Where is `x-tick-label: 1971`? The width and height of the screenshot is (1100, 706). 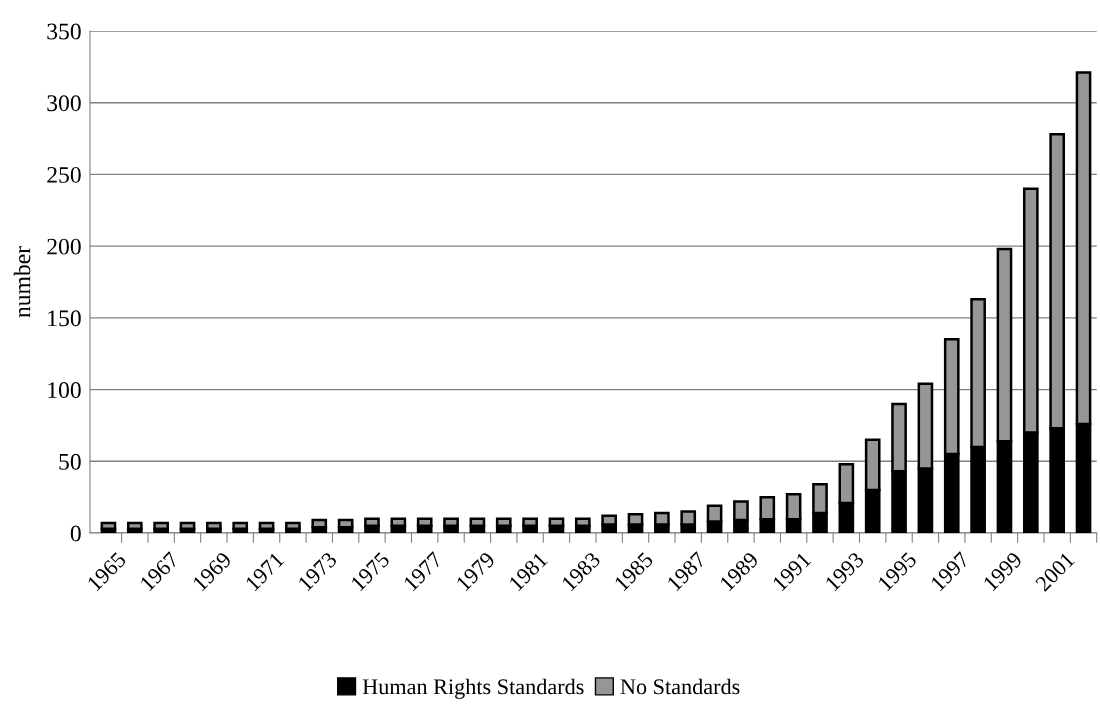
x-tick-label: 1971 is located at coordinates (264, 571).